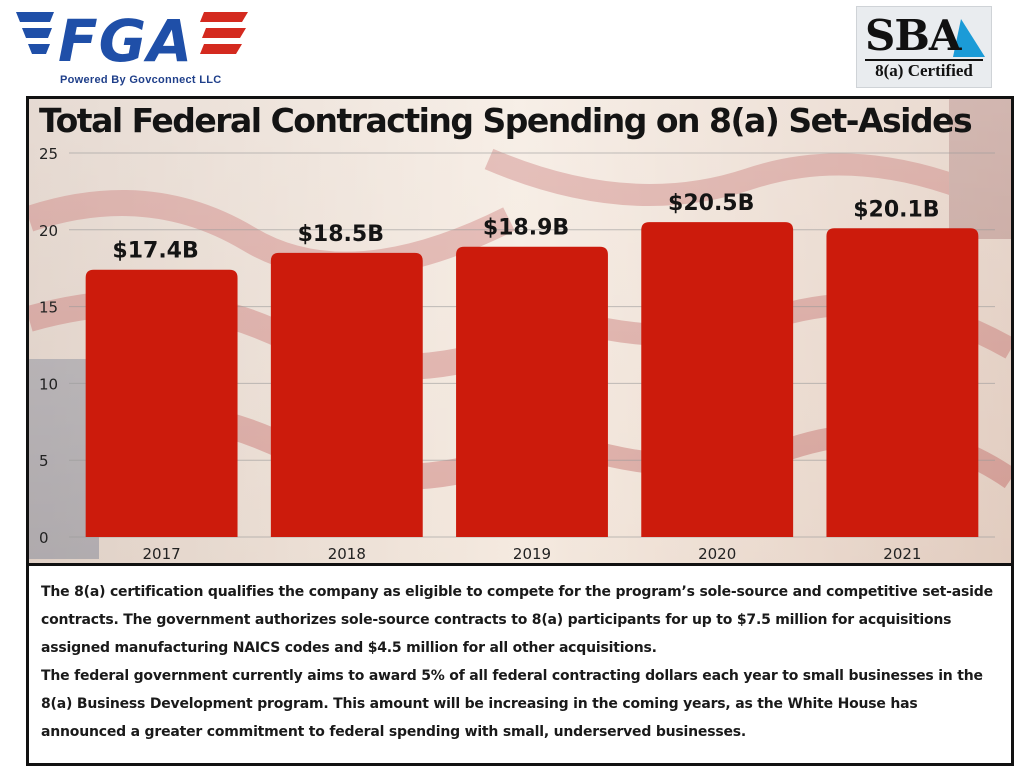  Describe the element at coordinates (902, 382) in the screenshot. I see `bar-2021` at that location.